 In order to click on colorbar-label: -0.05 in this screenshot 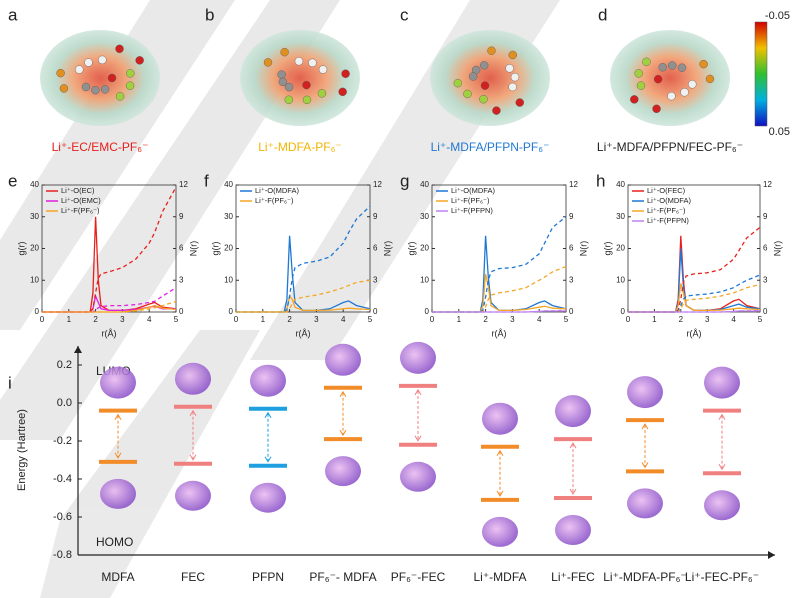, I will do `click(777, 16)`.